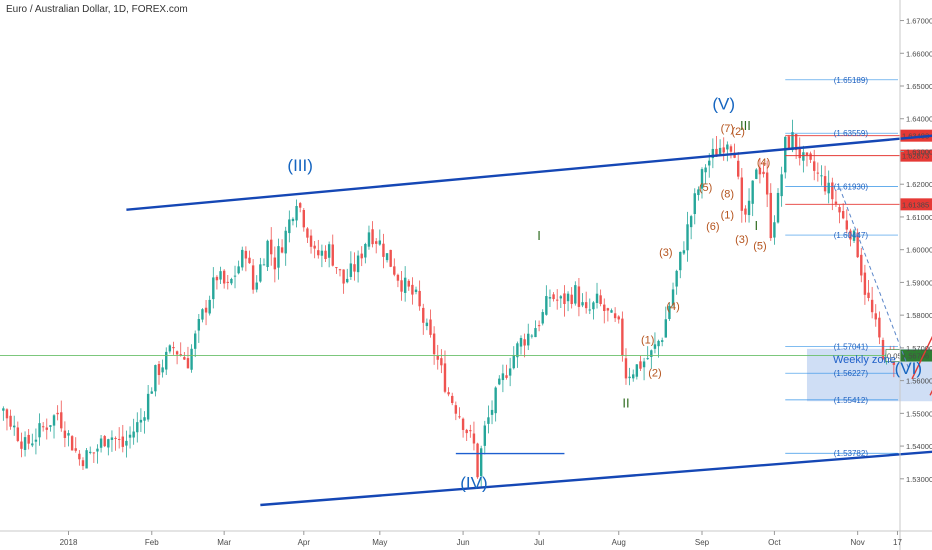  I want to click on projection-arrow, so click(921, 357).